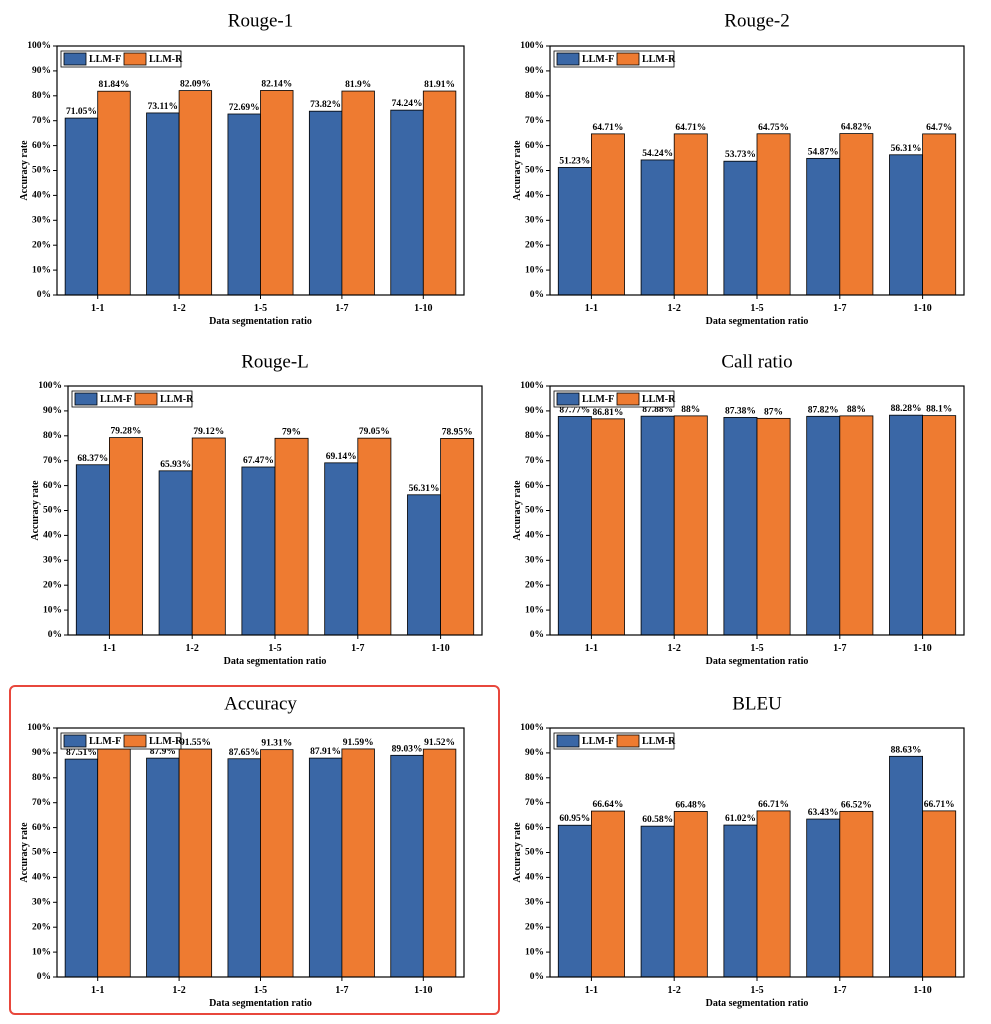  I want to click on data-label: 64.71%, so click(690, 128).